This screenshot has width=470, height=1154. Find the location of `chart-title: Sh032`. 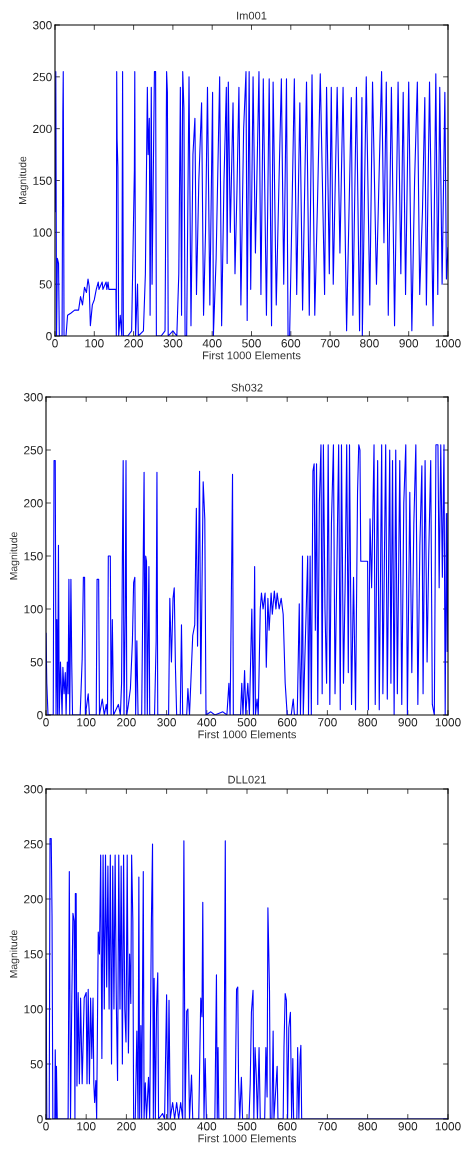

chart-title: Sh032 is located at coordinates (247, 387).